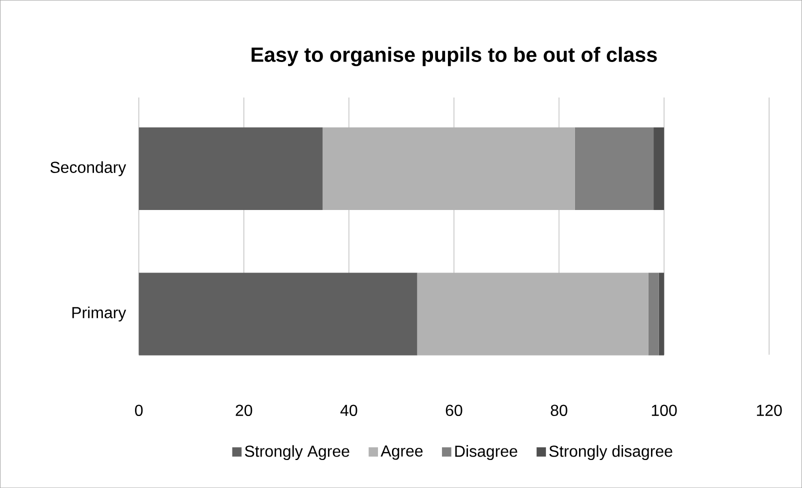  I want to click on x-tick-label: 80, so click(559, 410).